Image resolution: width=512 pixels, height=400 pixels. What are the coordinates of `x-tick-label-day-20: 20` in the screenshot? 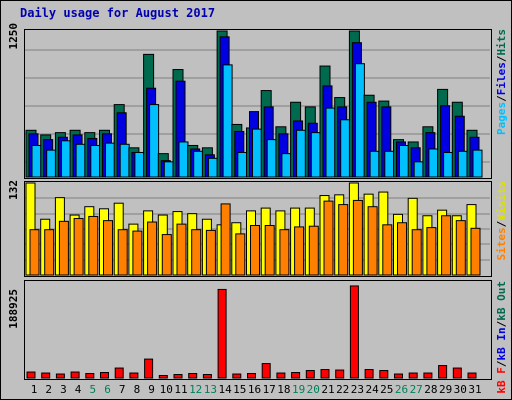 It's located at (313, 389).